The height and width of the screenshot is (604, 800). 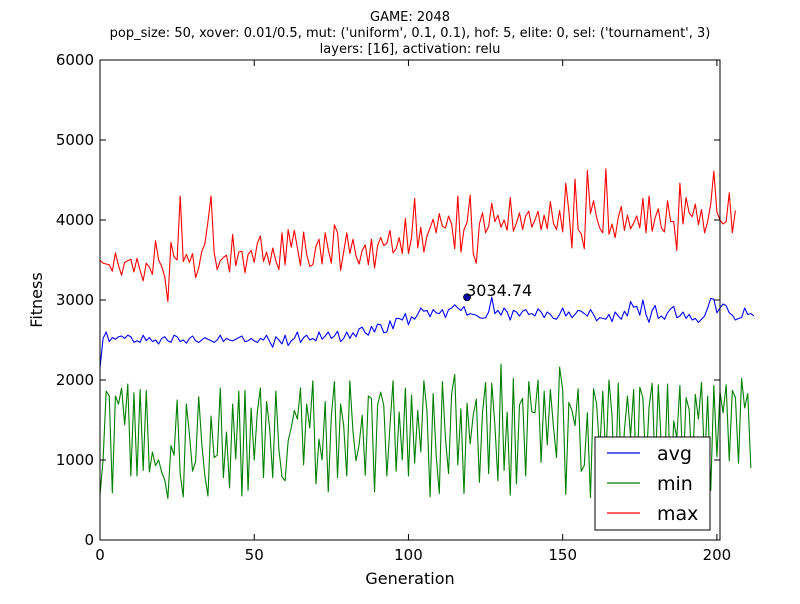 I want to click on legend-label-avg: avg, so click(x=674, y=454).